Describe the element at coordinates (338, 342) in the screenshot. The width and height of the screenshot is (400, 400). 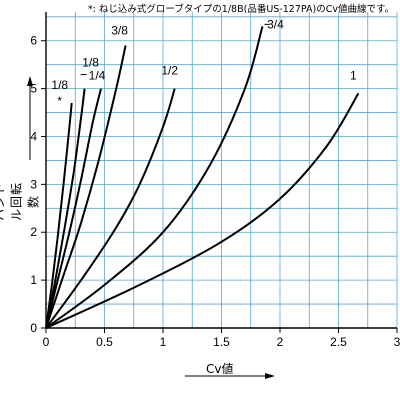
I see `x-tick-label: 2.5` at that location.